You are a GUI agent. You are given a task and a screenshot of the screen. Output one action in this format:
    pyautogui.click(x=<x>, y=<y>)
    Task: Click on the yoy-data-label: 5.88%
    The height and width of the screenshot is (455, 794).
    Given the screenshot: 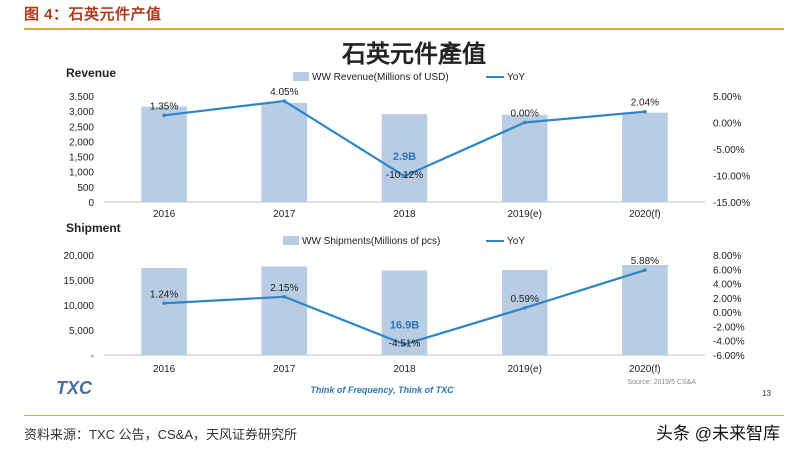 What is the action you would take?
    pyautogui.click(x=645, y=261)
    